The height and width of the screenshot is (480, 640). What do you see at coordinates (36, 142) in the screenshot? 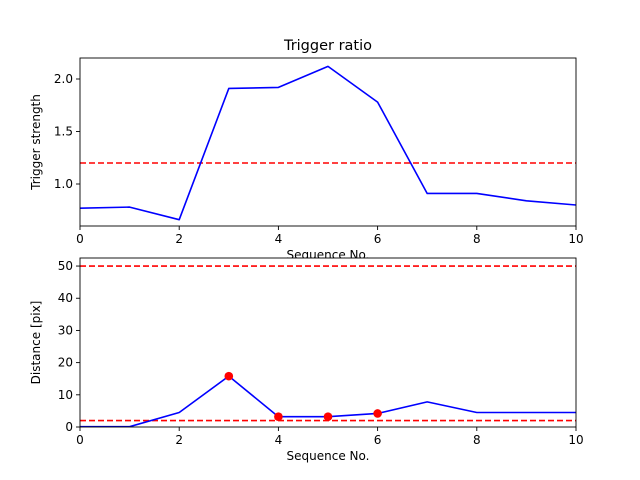
I see `y-axis-label: Trigger strength` at bounding box center [36, 142].